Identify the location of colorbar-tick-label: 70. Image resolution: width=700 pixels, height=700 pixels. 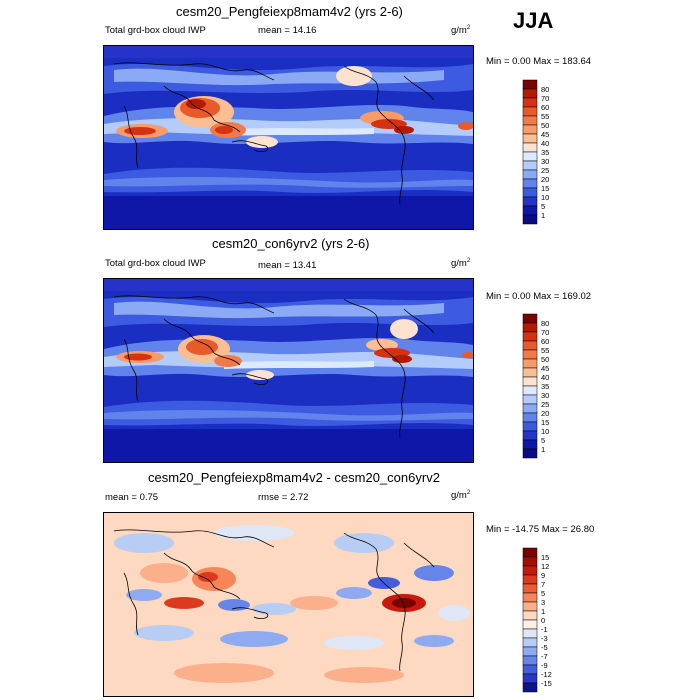
(545, 332).